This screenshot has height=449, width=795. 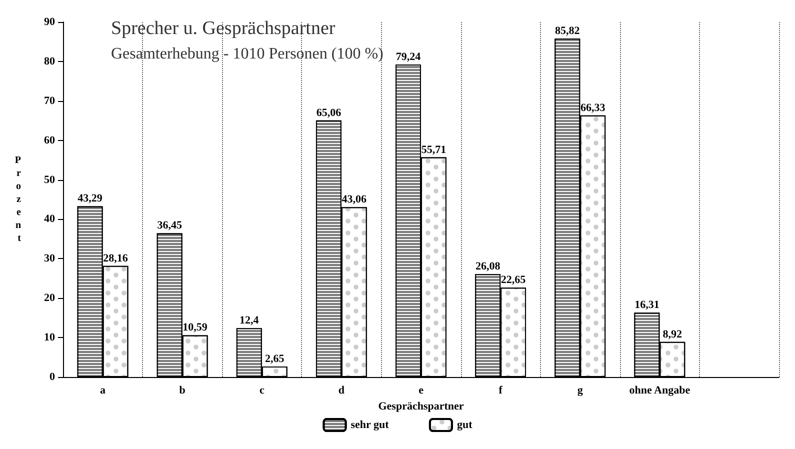 I want to click on data-label: 28,16, so click(x=115, y=258).